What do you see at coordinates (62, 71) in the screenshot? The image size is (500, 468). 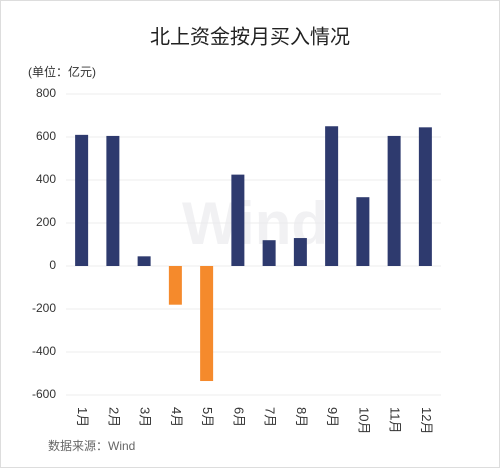 I see `unit-label: (单位：亿元)` at bounding box center [62, 71].